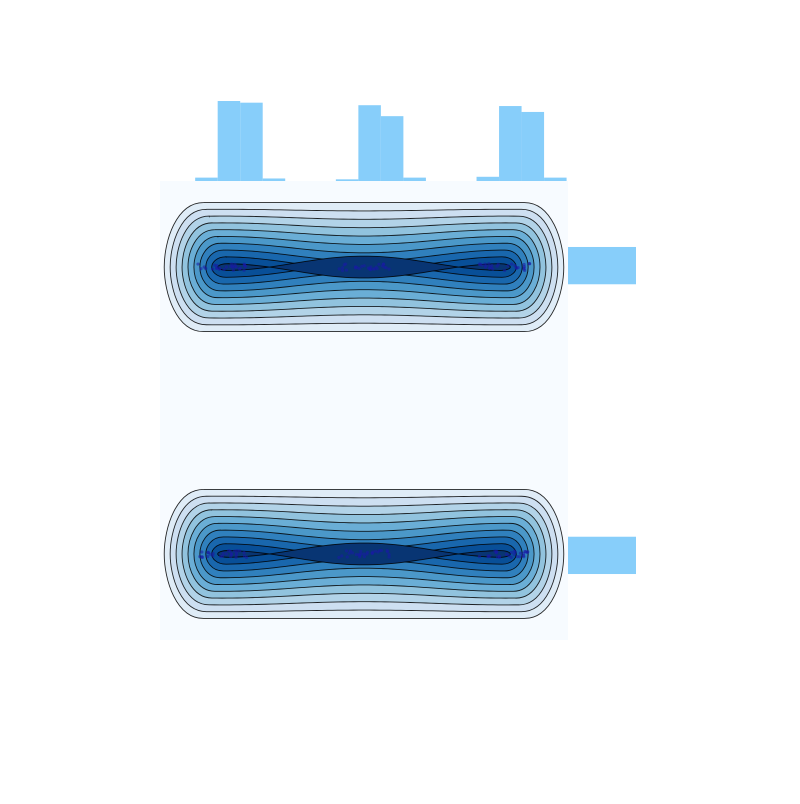  Describe the element at coordinates (602, 410) in the screenshot. I see `marginal-y-histogram` at that location.